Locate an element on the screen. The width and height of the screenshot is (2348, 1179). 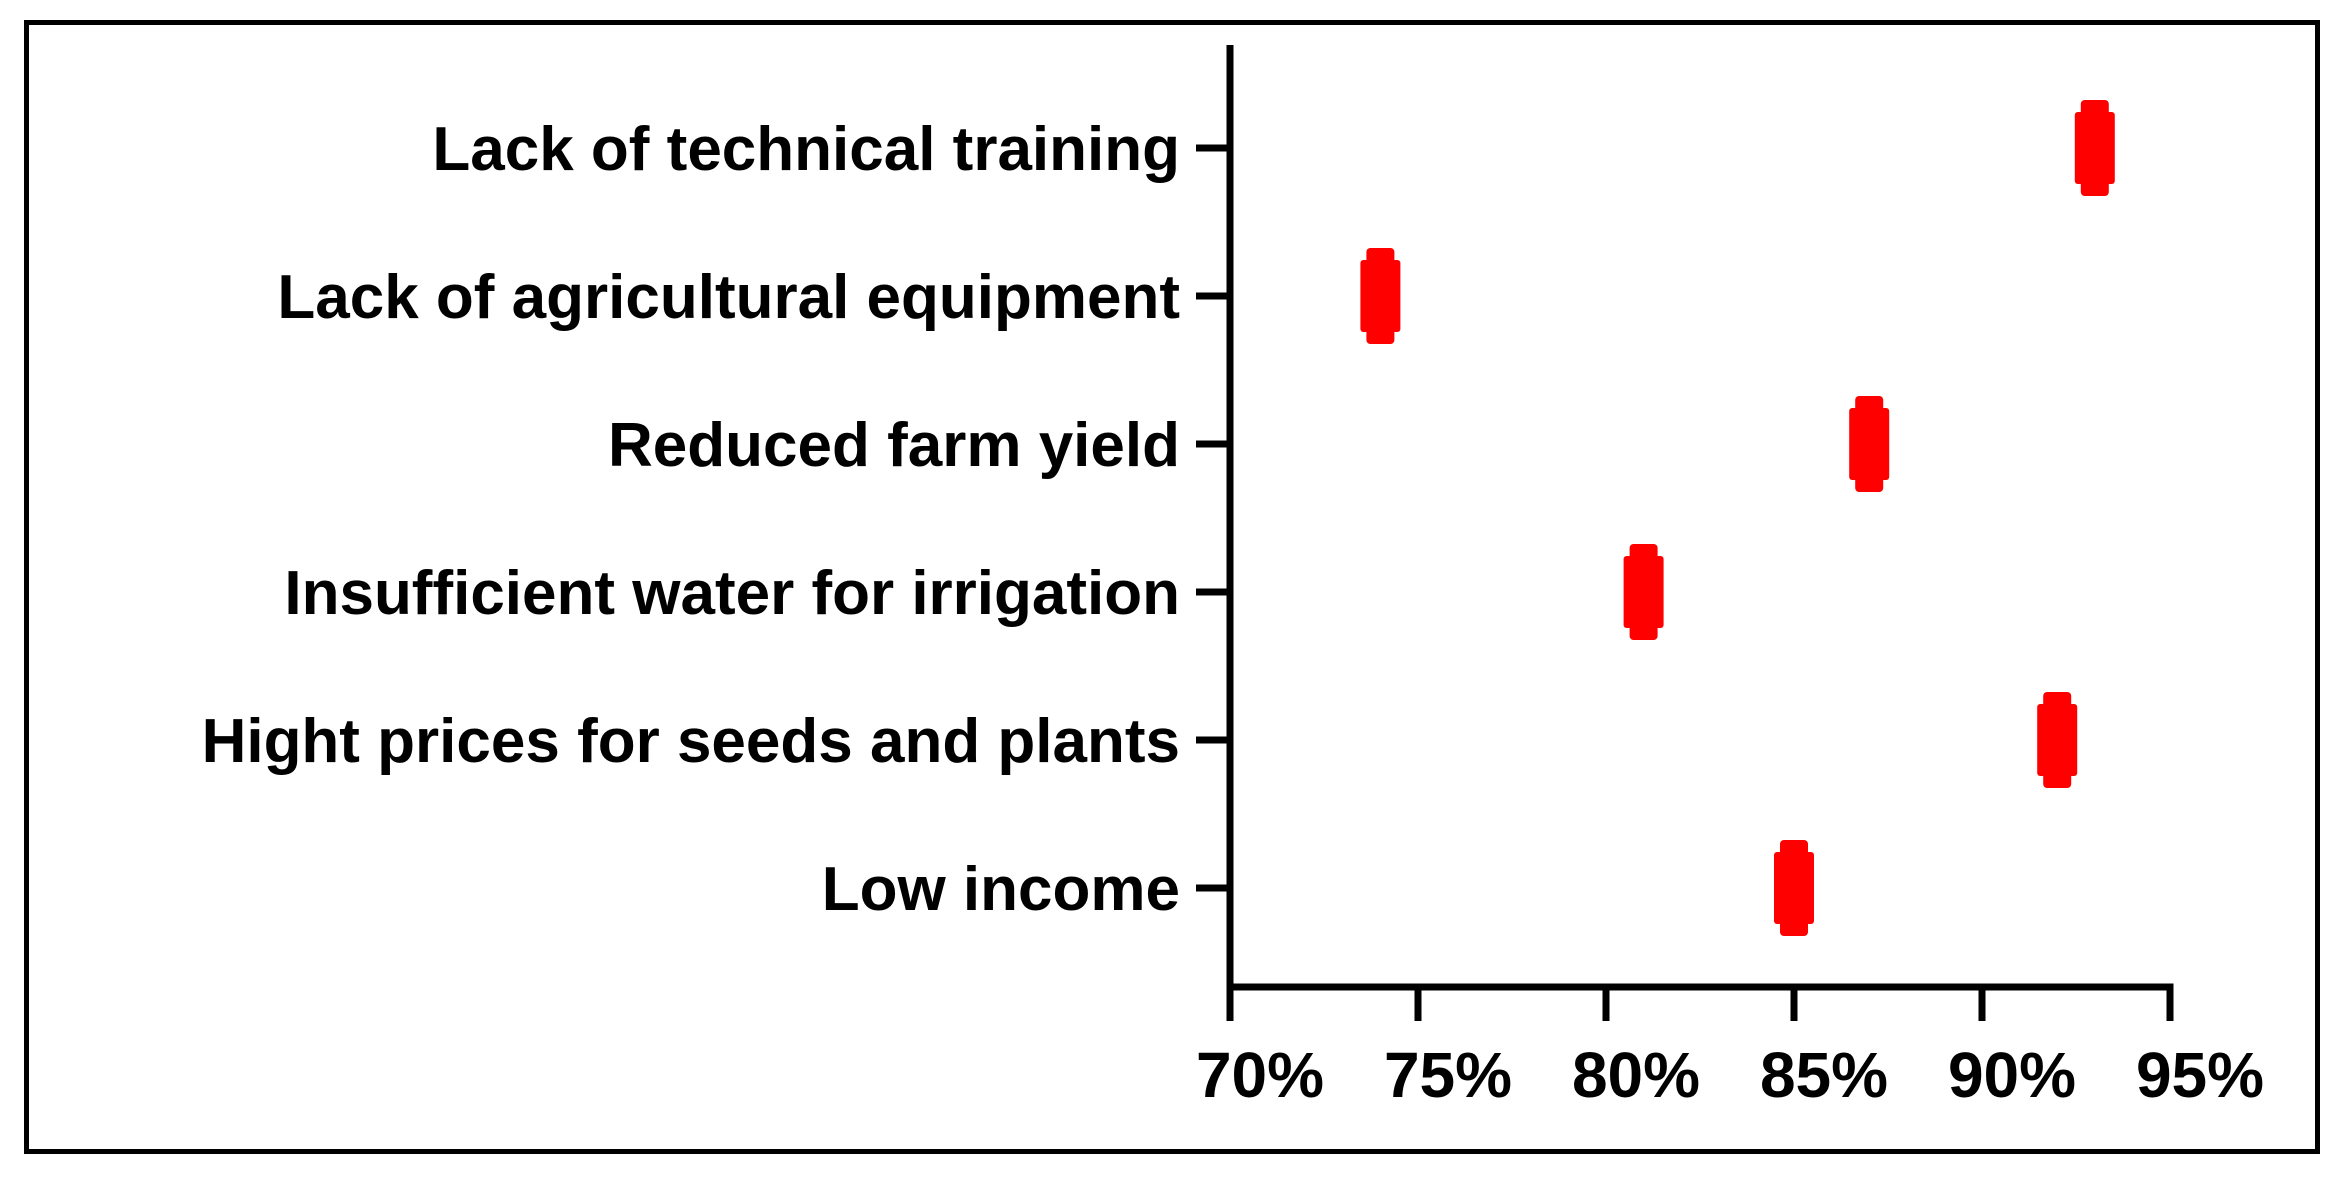
x-tick-label: 85% is located at coordinates (1824, 1075).